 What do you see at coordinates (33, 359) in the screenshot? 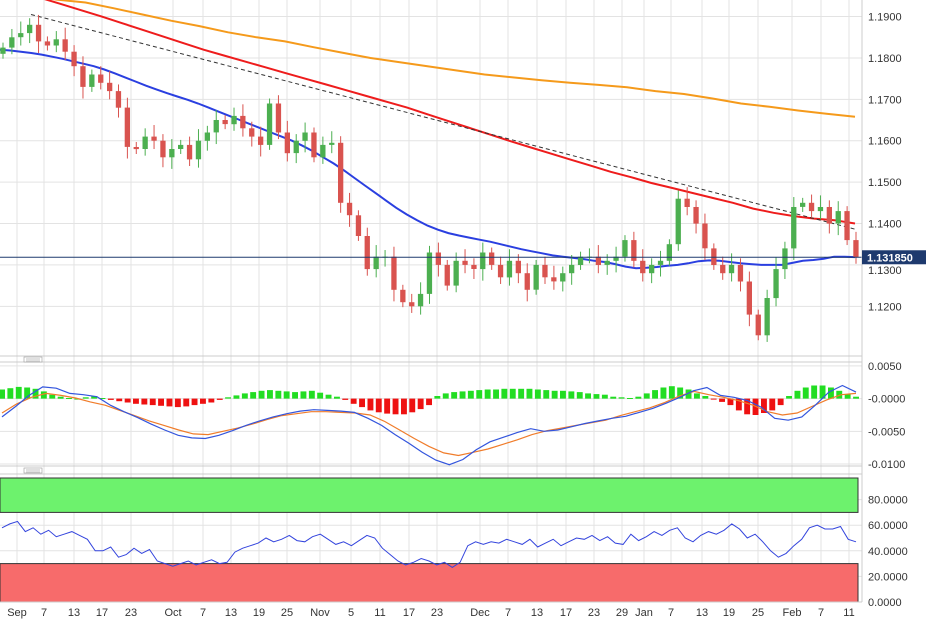
I see `price-panel-resize-handle` at bounding box center [33, 359].